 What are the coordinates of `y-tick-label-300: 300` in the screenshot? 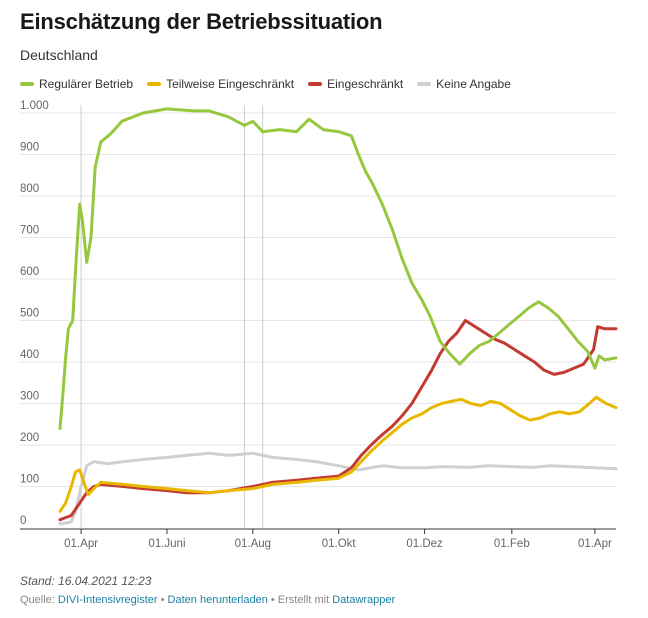 It's located at (29, 397).